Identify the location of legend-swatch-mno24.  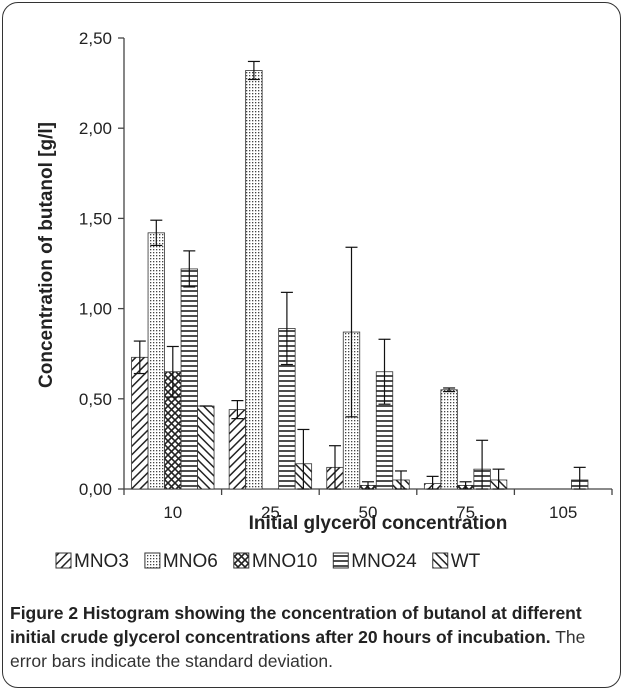
(340, 560).